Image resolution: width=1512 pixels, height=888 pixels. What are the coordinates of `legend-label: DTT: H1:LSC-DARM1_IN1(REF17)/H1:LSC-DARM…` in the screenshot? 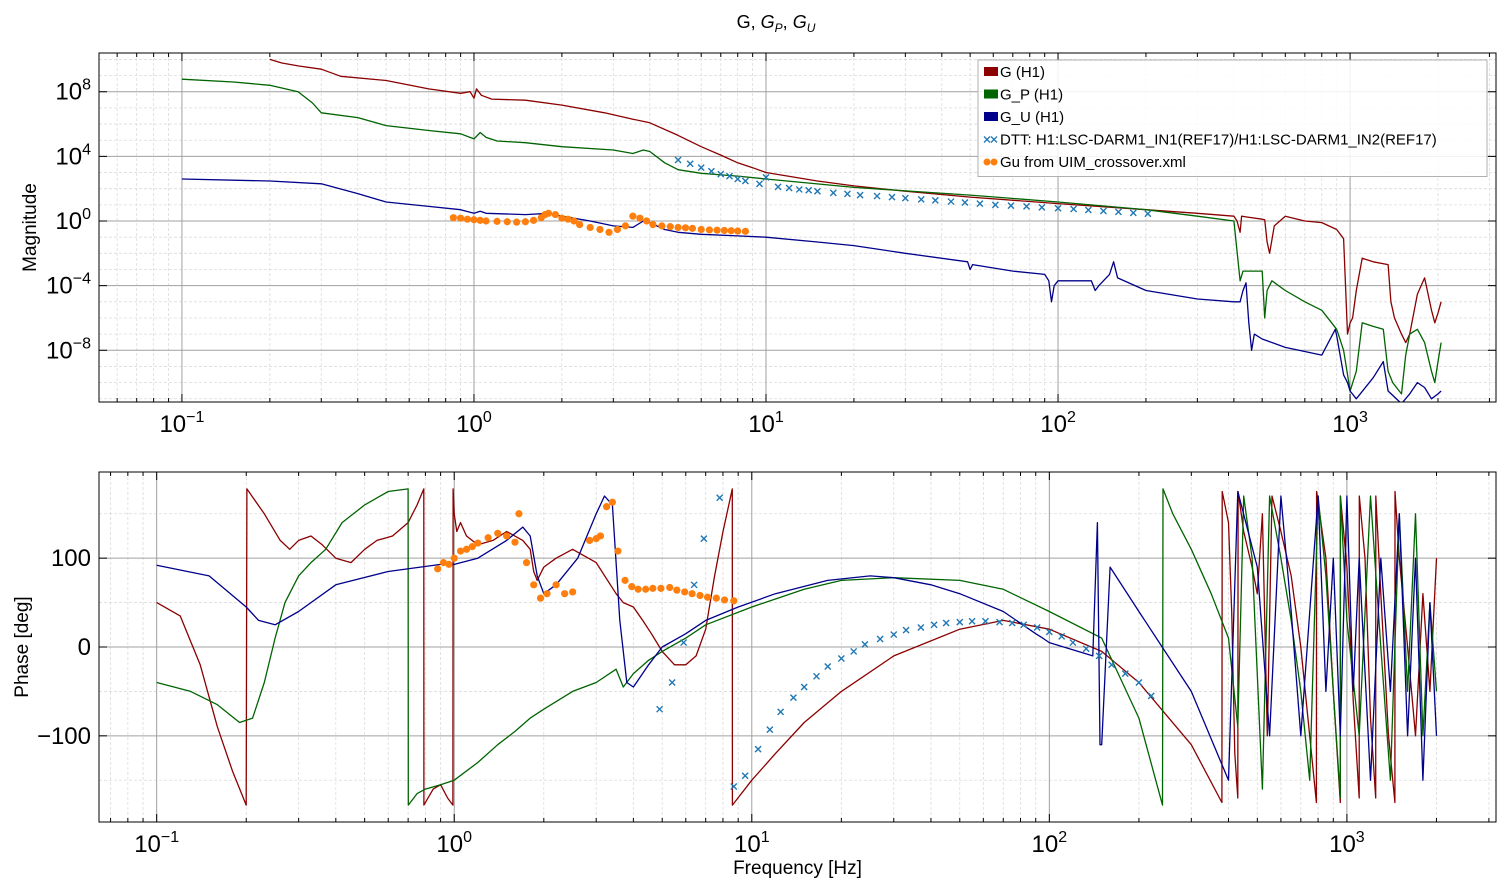 It's located at (1218, 140).